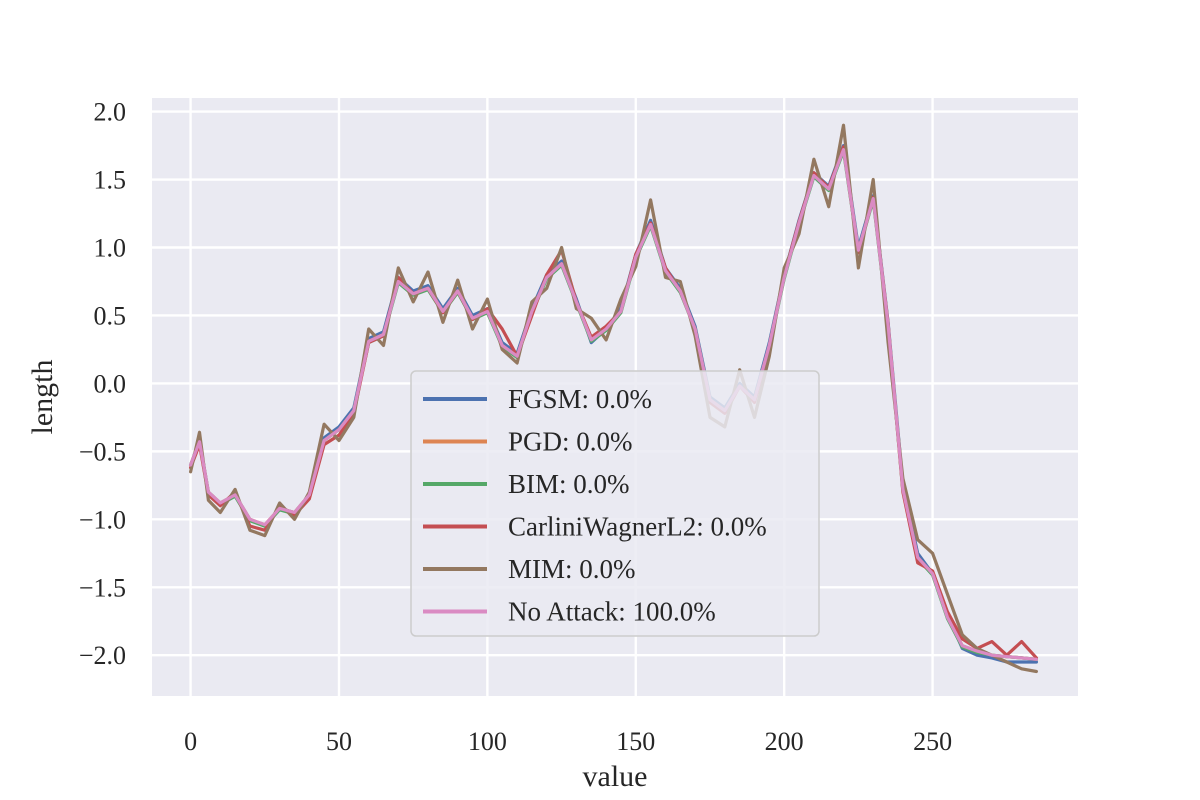  Describe the element at coordinates (102, 519) in the screenshot. I see `y-tick-label: −1.0` at that location.